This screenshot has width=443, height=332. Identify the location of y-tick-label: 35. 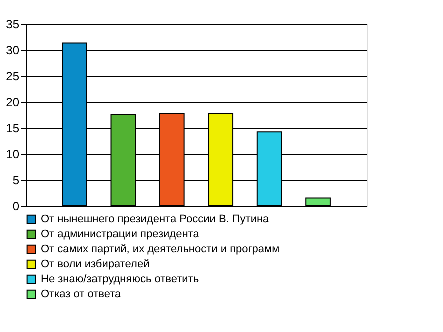
(13, 25).